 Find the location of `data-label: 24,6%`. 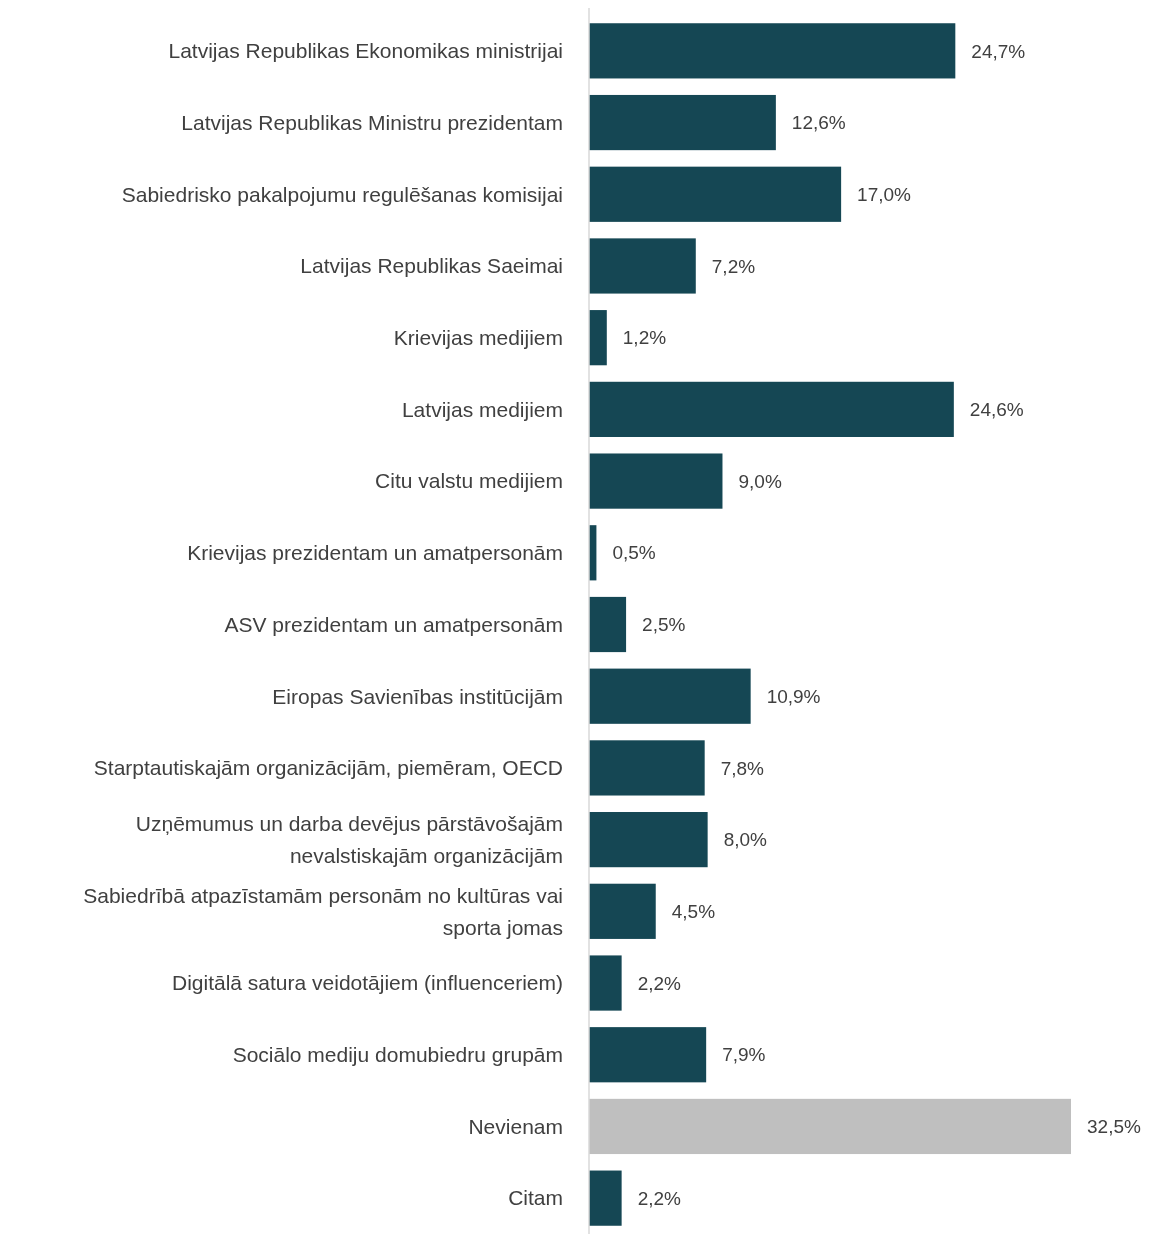

data-label: 24,6% is located at coordinates (996, 410).